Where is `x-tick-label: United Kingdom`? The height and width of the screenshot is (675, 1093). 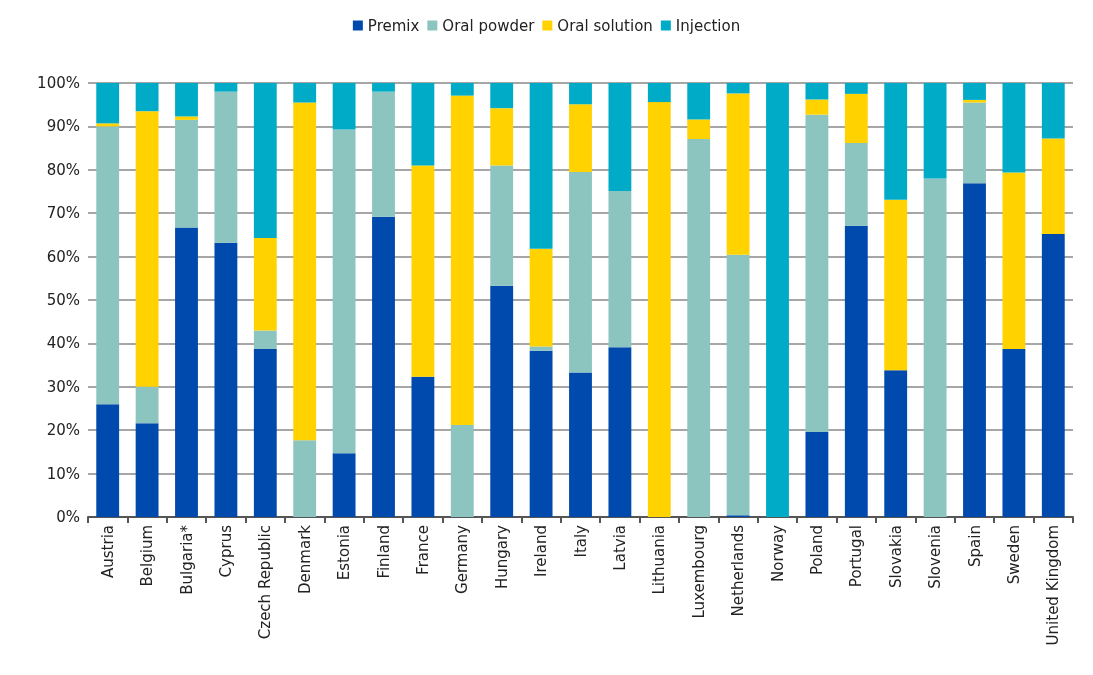
x-tick-label: United Kingdom is located at coordinates (1053, 585).